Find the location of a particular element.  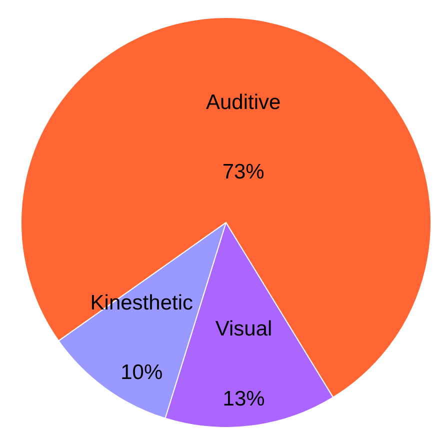

data-label: 13% is located at coordinates (243, 398).